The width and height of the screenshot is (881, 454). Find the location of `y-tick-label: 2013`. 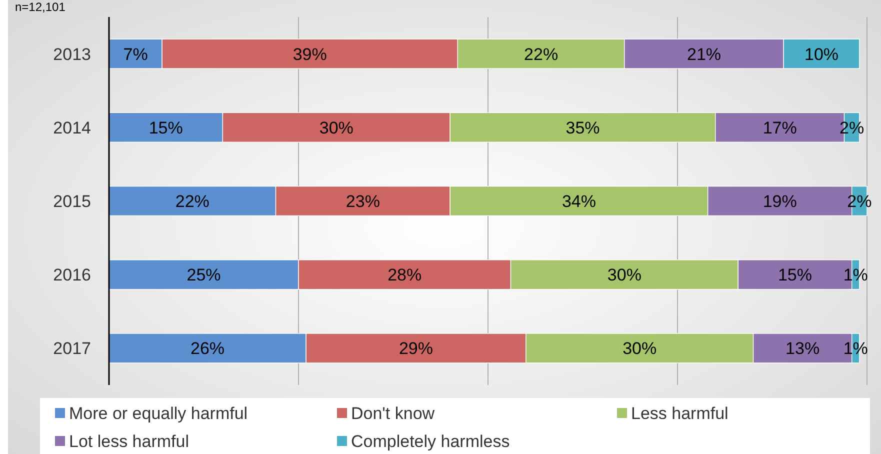

y-tick-label: 2013 is located at coordinates (72, 54).